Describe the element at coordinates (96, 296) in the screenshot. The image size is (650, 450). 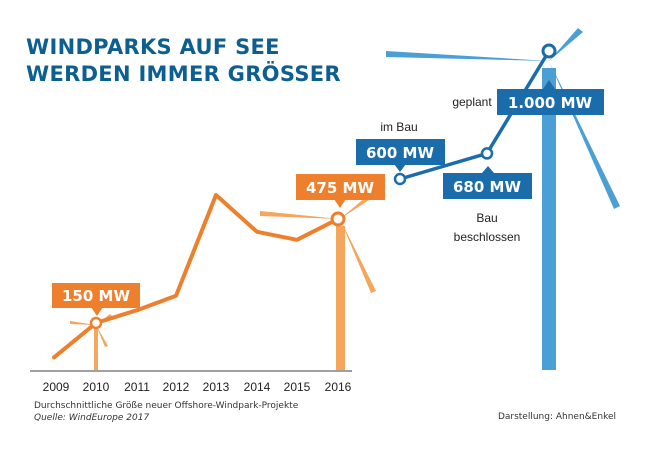
I see `callout-150-text: 150 MW` at that location.